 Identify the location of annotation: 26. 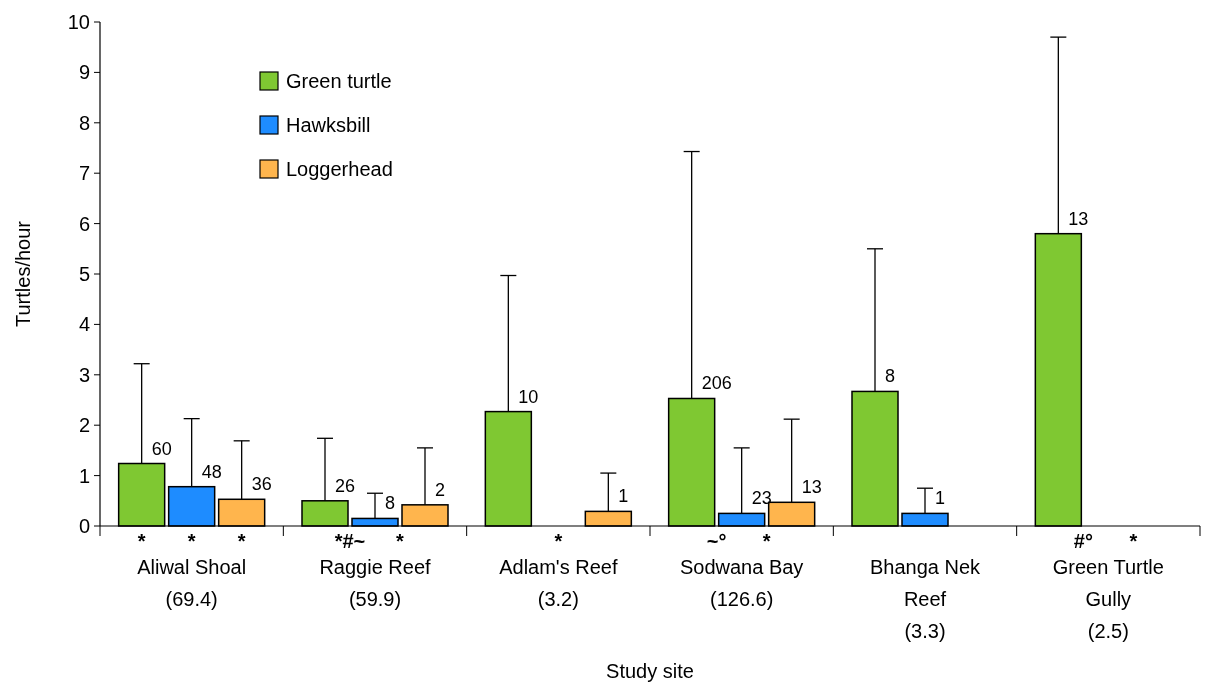
(345, 485).